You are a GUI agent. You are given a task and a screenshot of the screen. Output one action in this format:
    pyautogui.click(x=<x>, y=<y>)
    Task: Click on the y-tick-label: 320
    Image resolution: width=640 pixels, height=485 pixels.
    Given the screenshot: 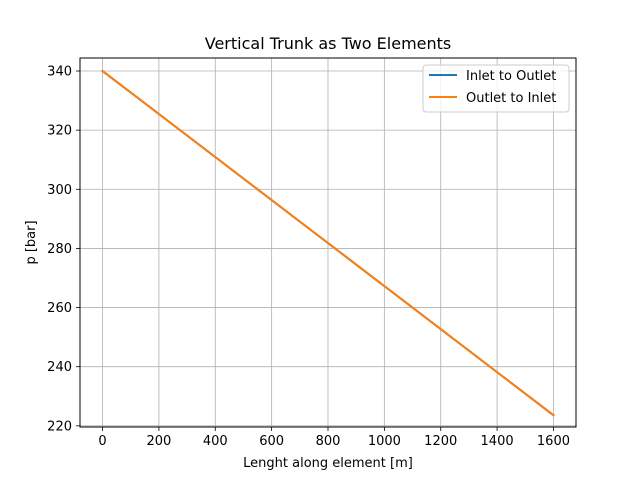 What is the action you would take?
    pyautogui.click(x=59, y=131)
    